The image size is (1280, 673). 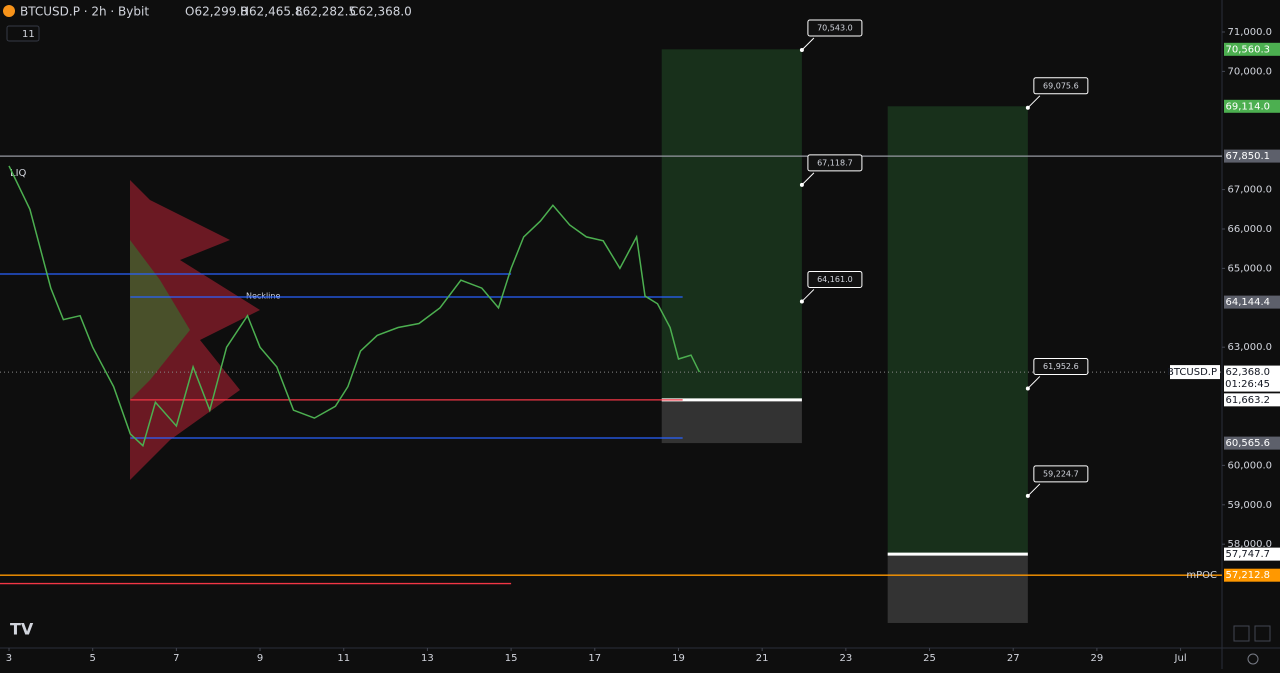 What do you see at coordinates (1247, 372) in the screenshot?
I see `price-label: 62,368.0` at bounding box center [1247, 372].